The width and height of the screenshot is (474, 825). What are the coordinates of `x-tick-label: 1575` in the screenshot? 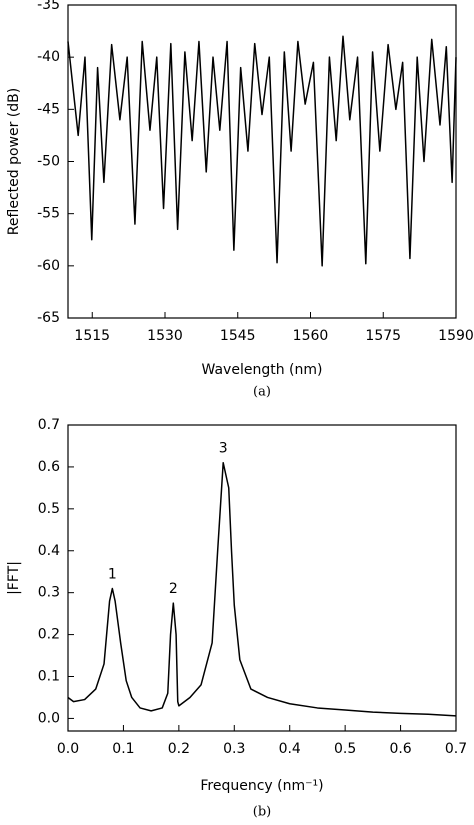 It's located at (383, 336).